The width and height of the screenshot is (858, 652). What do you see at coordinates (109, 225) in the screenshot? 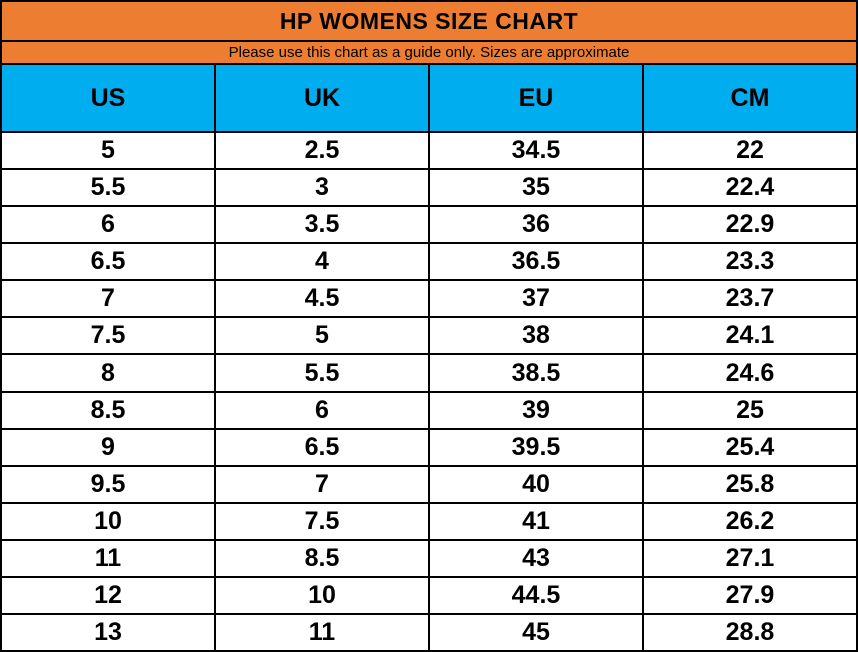
I see `cell-us: 6` at bounding box center [109, 225].